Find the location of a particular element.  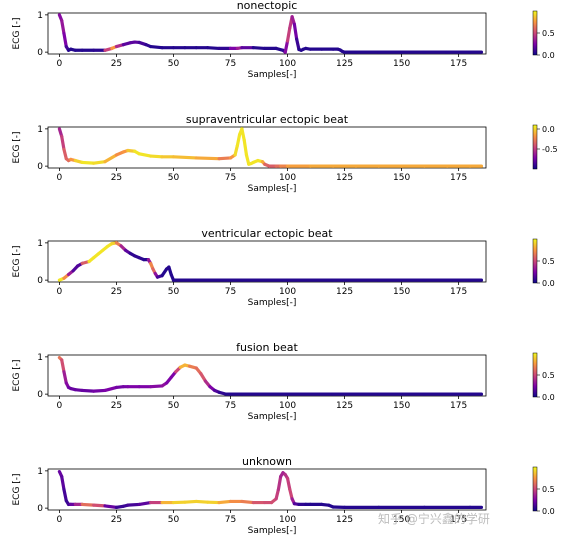

subplot-title: nonectopic is located at coordinates (267, 6).